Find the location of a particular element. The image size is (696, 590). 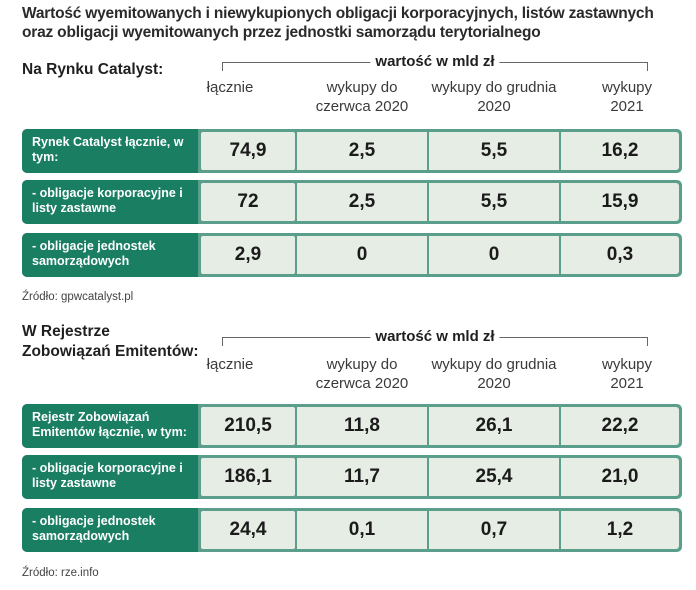

source-note: Źródło: gpwcatalyst.pl is located at coordinates (78, 297).